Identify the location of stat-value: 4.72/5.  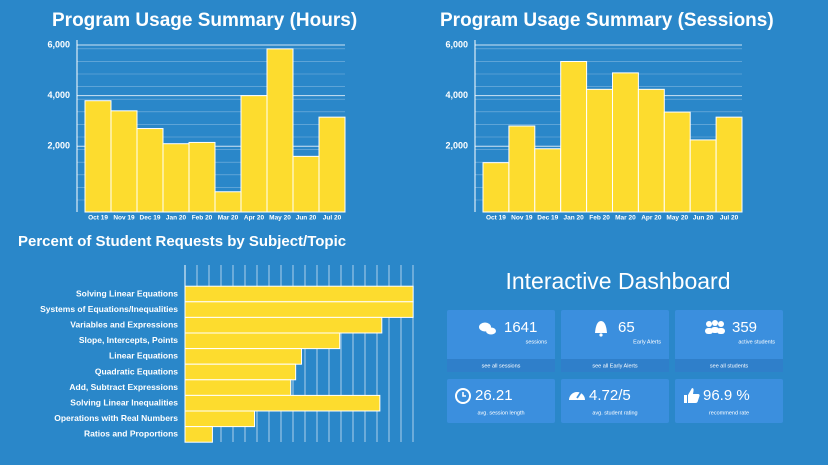
(610, 395).